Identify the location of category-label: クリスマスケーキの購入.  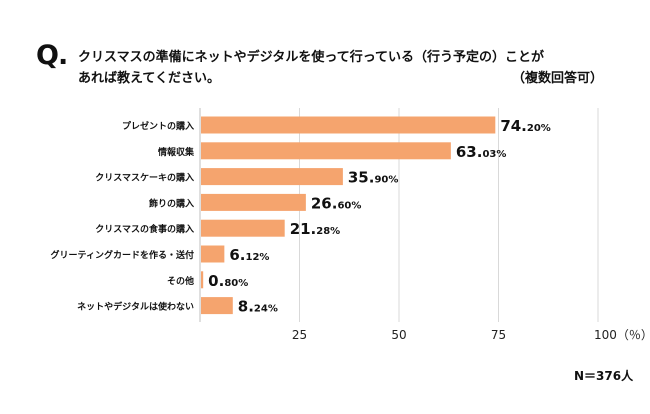
(144, 178).